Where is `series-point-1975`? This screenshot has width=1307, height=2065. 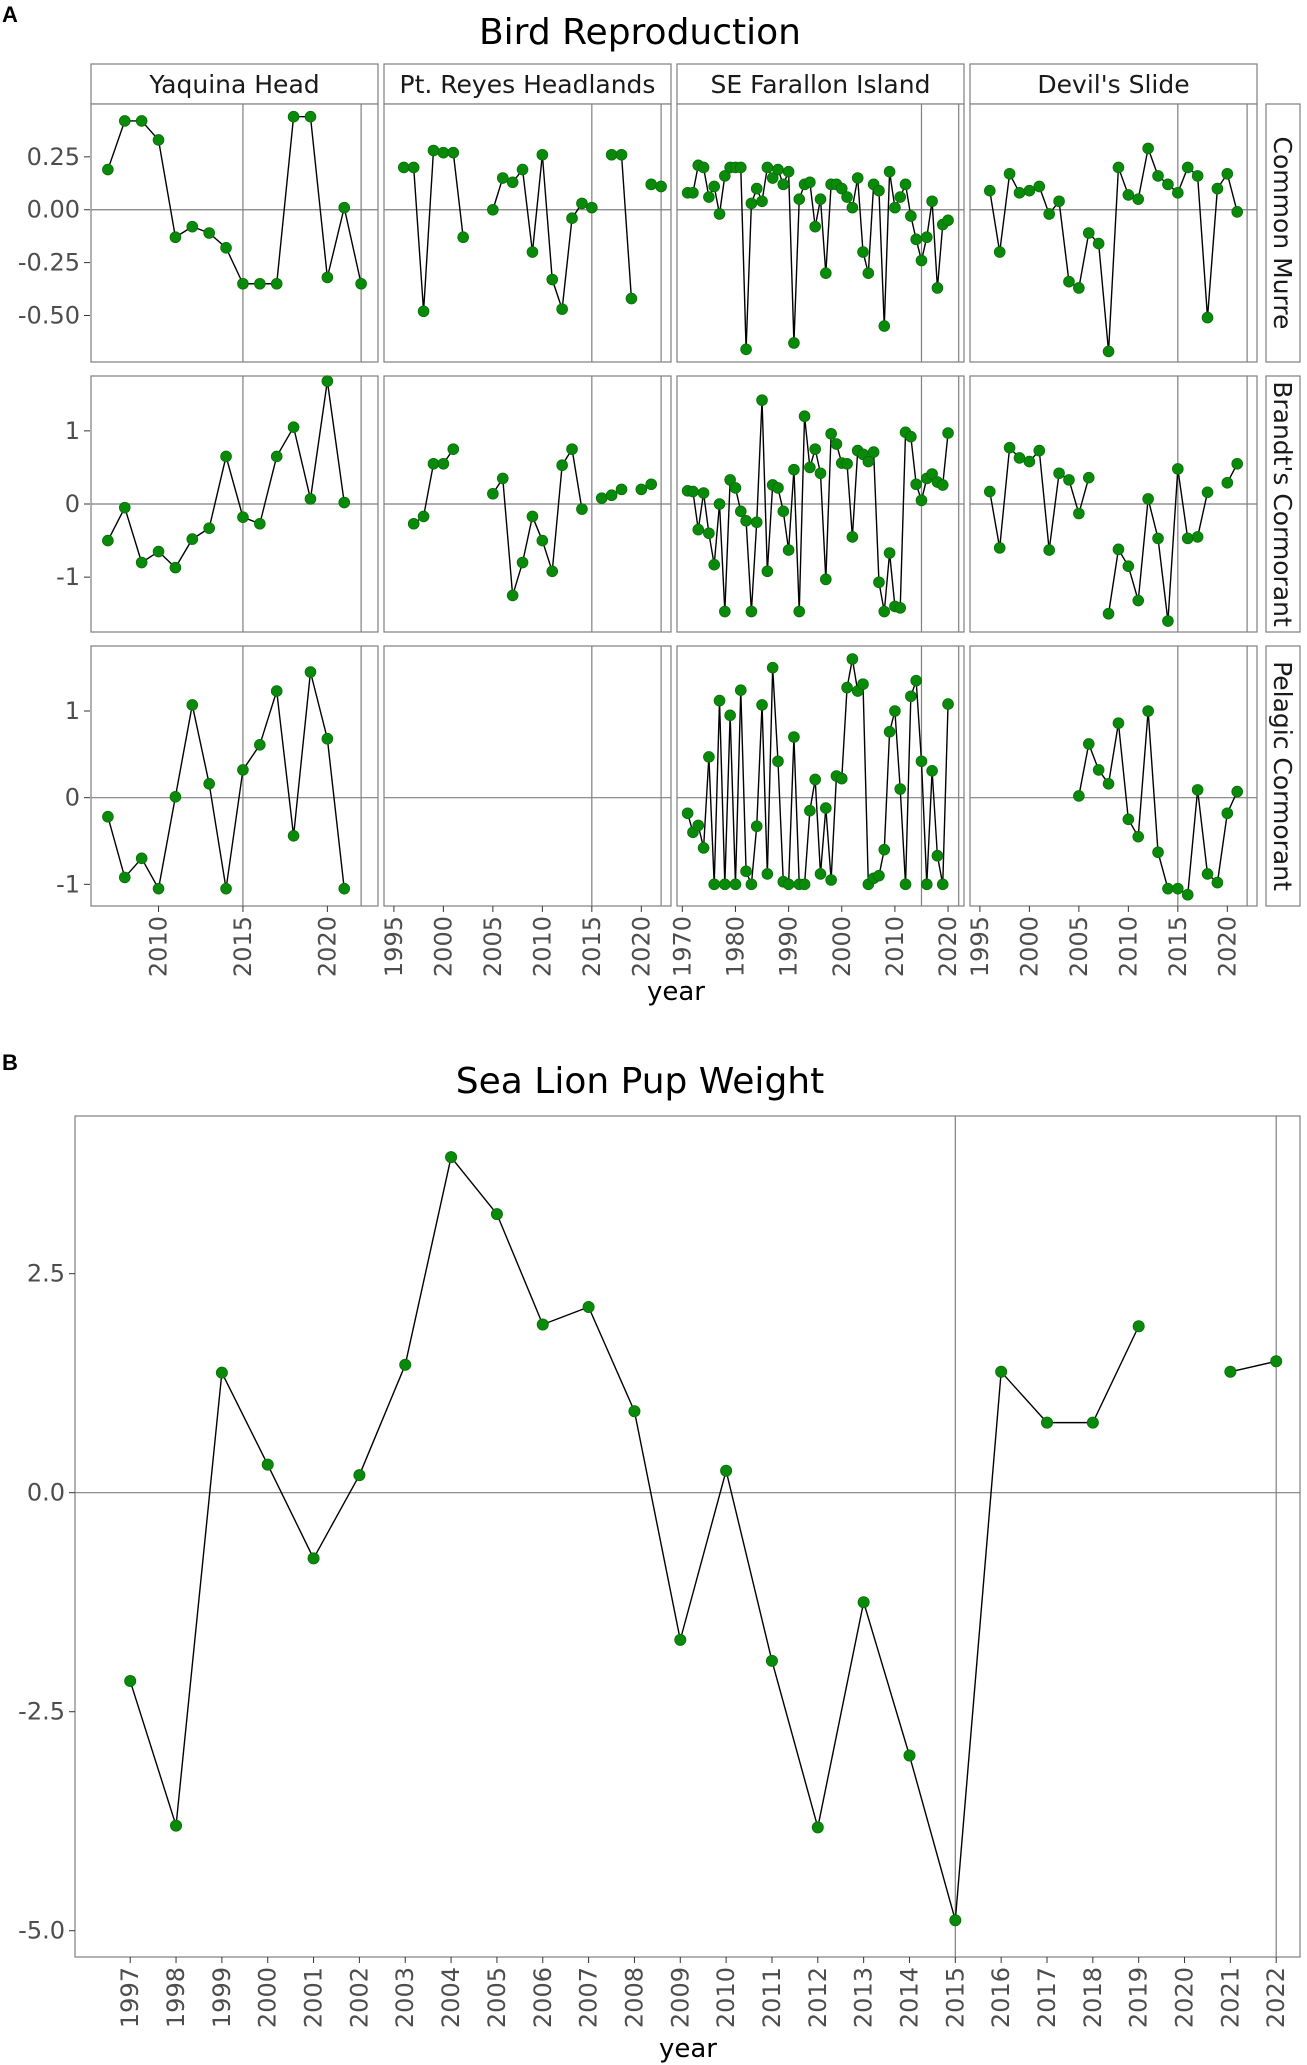 series-point-1975 is located at coordinates (709, 533).